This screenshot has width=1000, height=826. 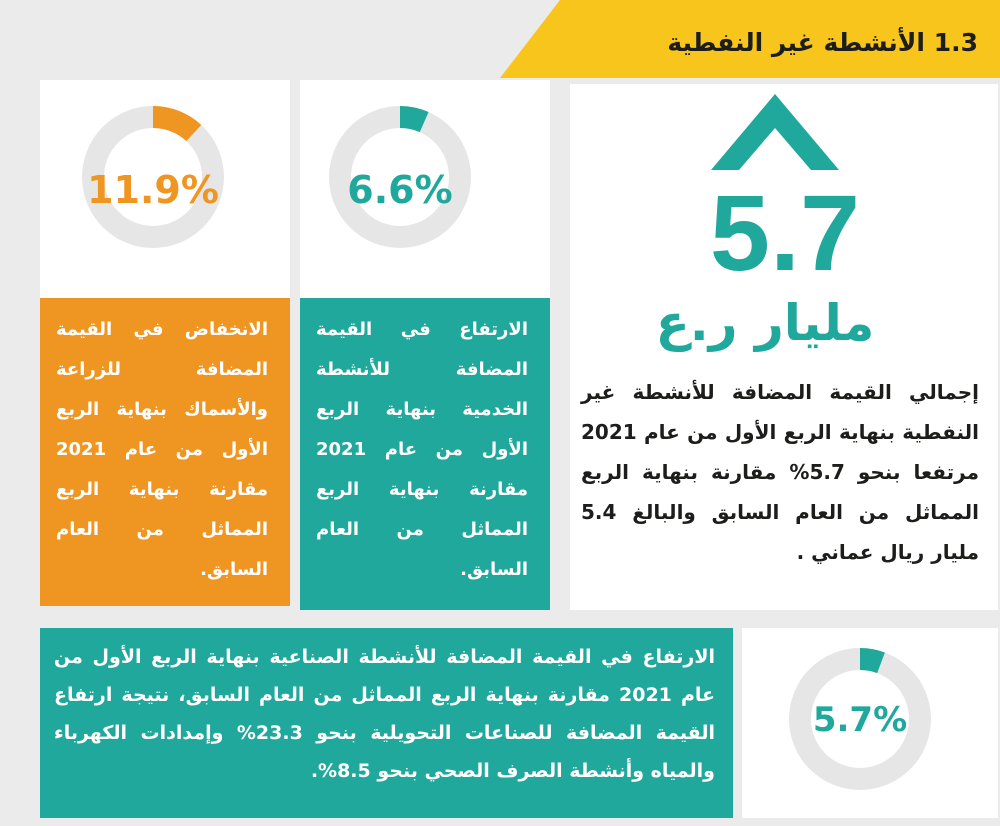 I want to click on services-ring, so click(x=400, y=177).